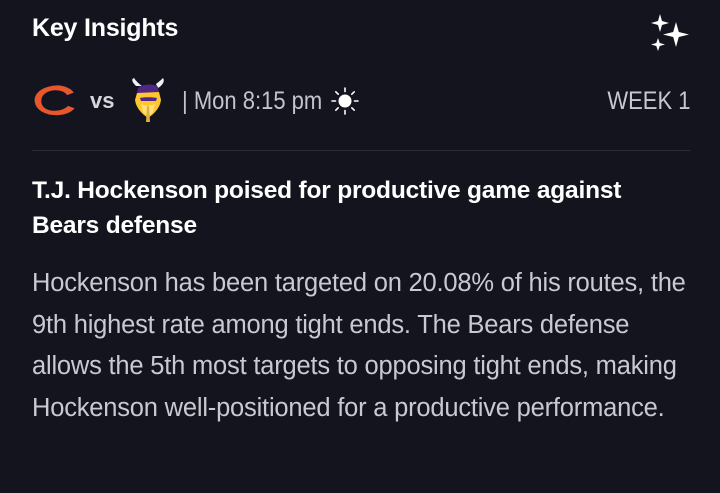  Describe the element at coordinates (55, 100) in the screenshot. I see `bears-logo` at that location.